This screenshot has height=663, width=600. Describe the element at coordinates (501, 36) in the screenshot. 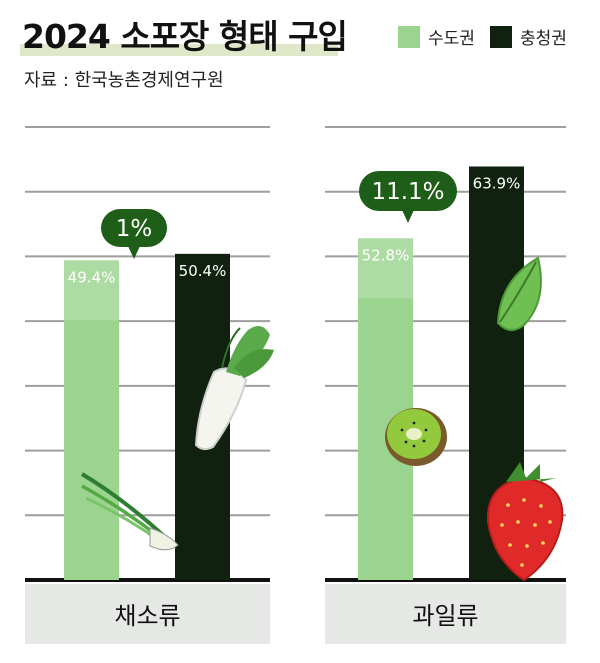

I see `legend-swatch-chungcheong` at that location.